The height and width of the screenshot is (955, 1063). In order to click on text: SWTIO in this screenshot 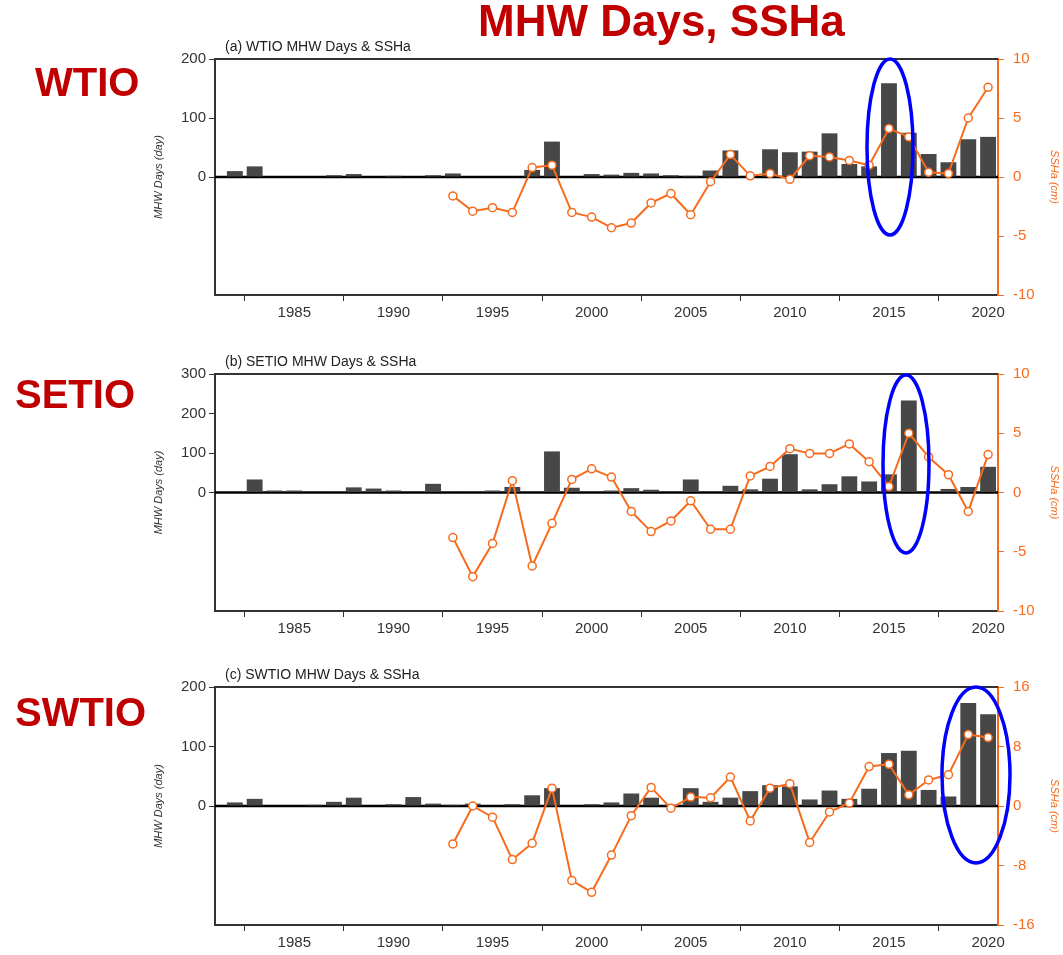, I will do `click(81, 712)`.